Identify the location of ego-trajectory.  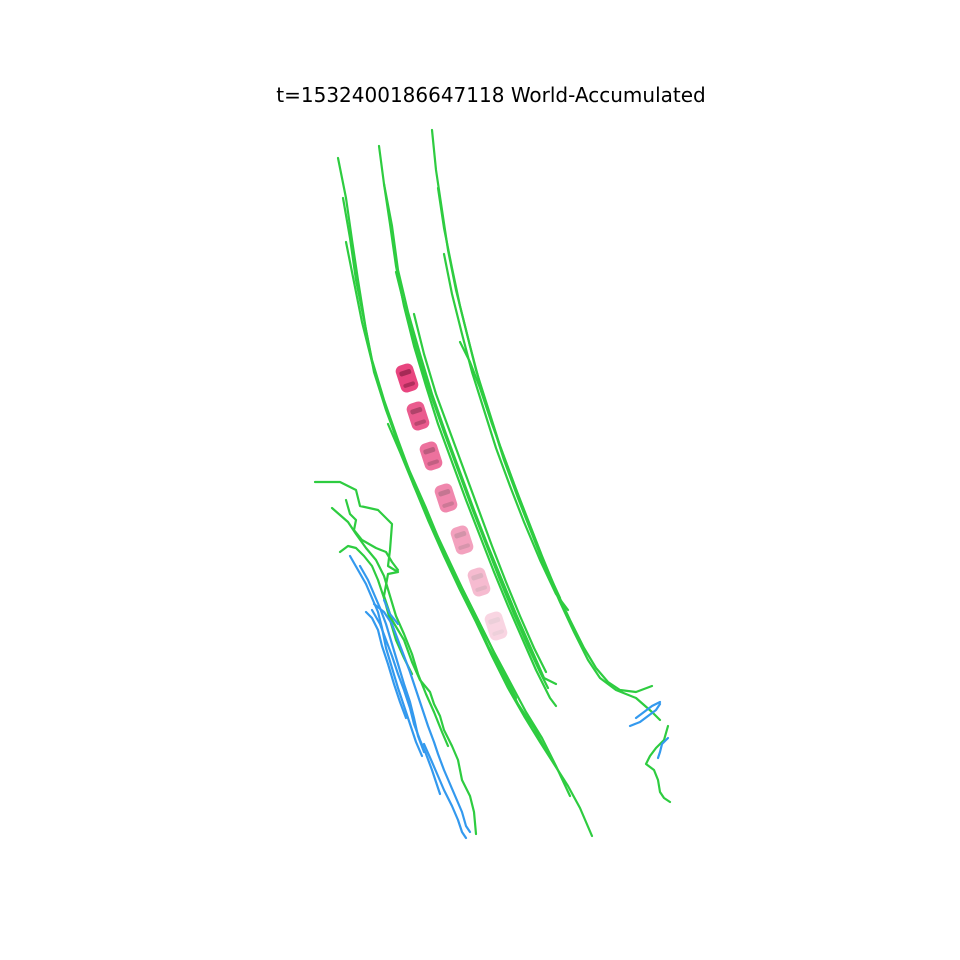
(451, 502).